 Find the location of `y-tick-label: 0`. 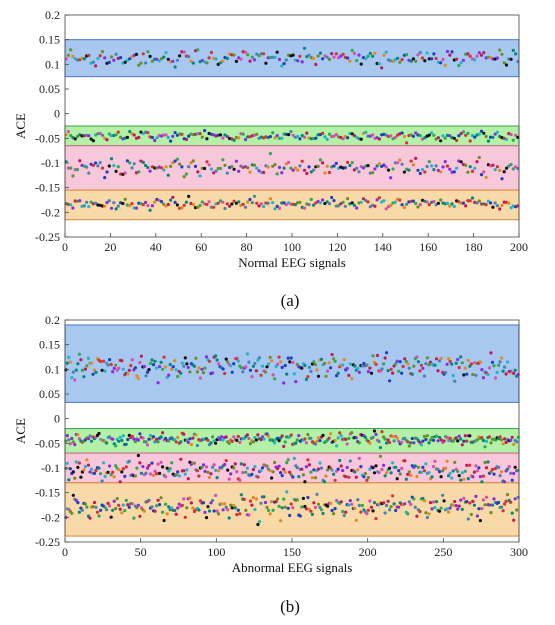

y-tick-label: 0 is located at coordinates (57, 114).